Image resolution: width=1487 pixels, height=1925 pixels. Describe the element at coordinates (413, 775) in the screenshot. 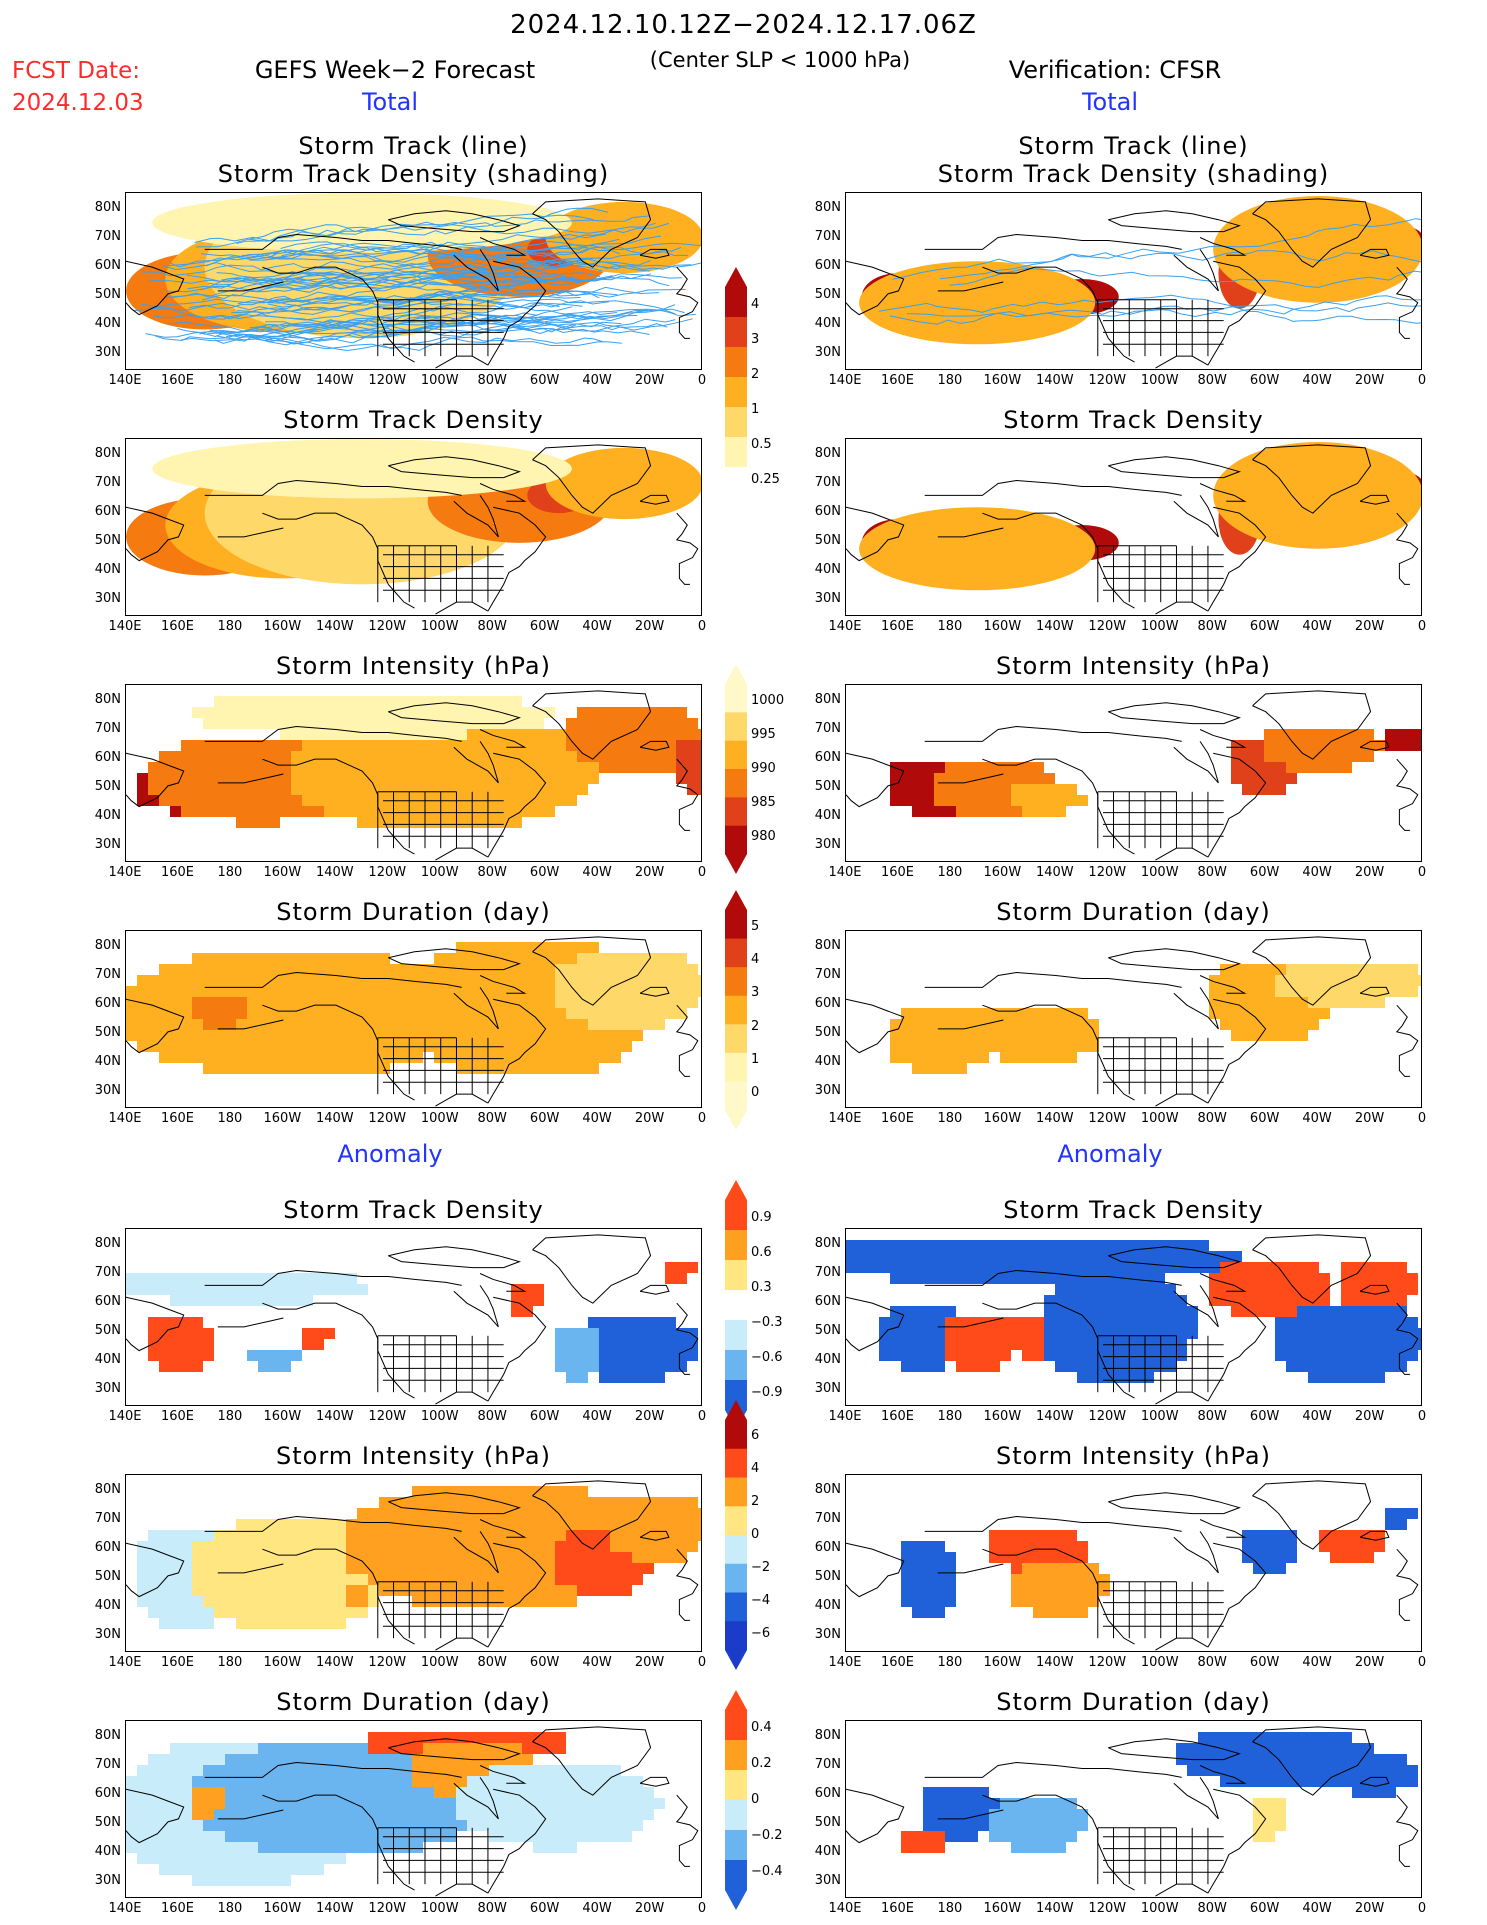

I see `left-map-3-svg` at that location.